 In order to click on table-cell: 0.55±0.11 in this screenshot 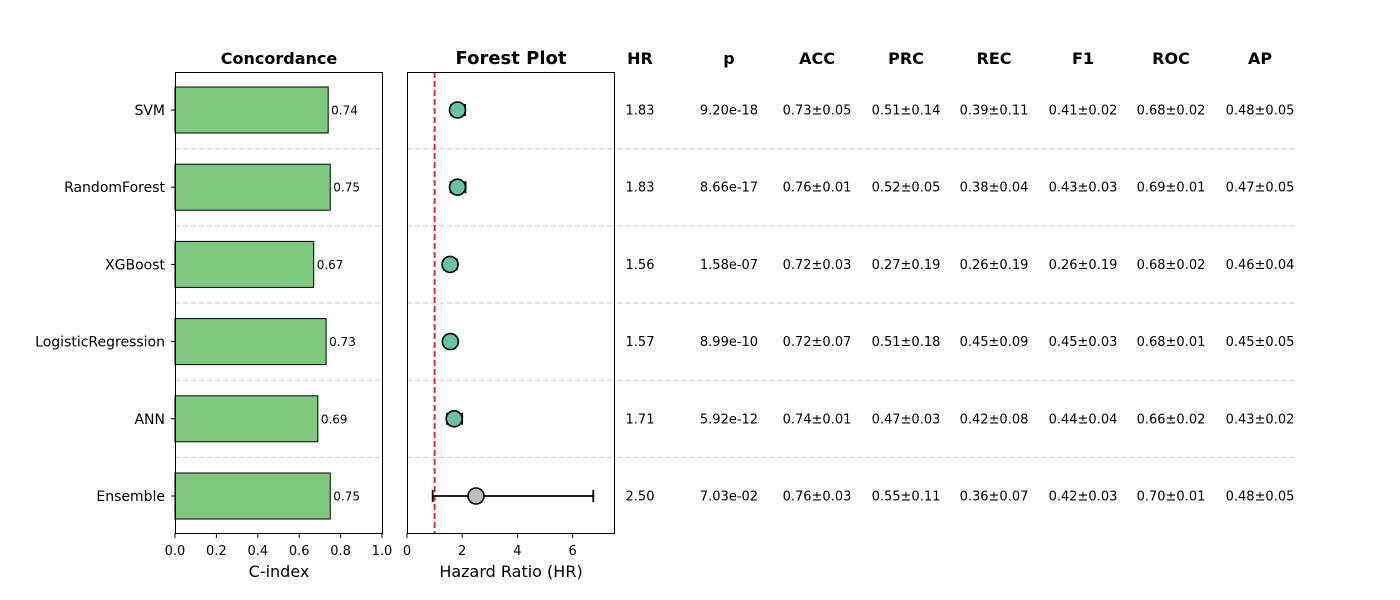, I will do `click(906, 497)`.